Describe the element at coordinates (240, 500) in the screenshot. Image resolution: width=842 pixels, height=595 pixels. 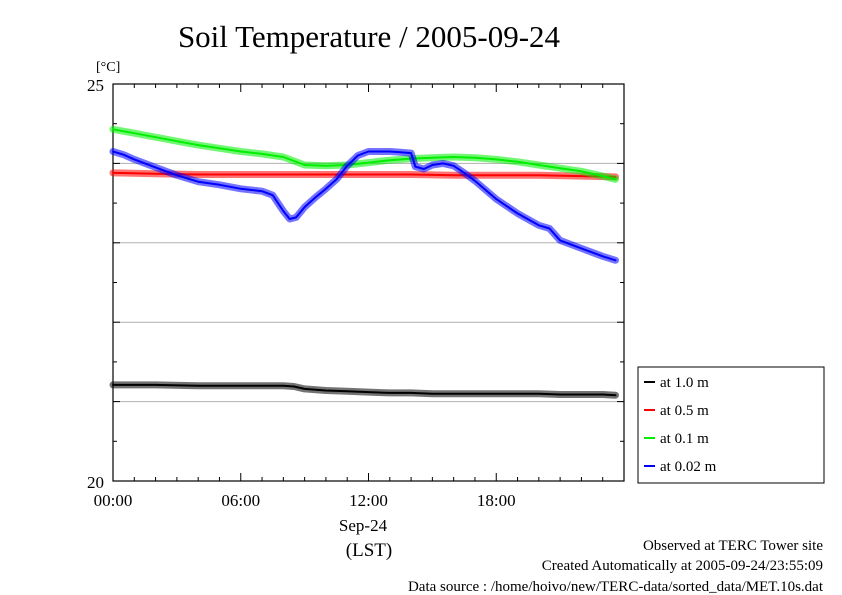
I see `x-tick-label: 06:00` at that location.